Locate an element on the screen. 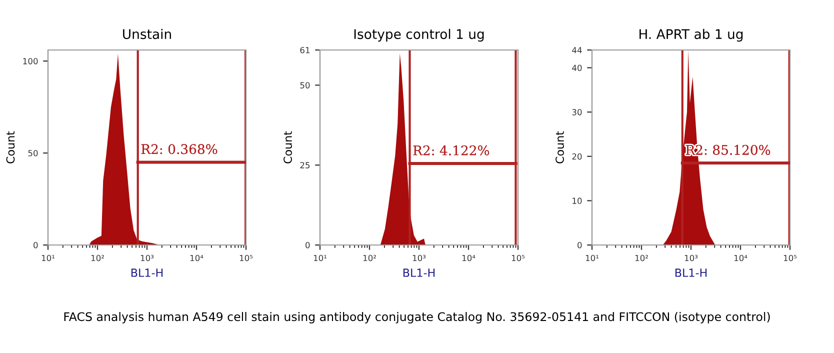 This screenshot has width=834, height=353. y-tick-label: 100 is located at coordinates (30, 61).